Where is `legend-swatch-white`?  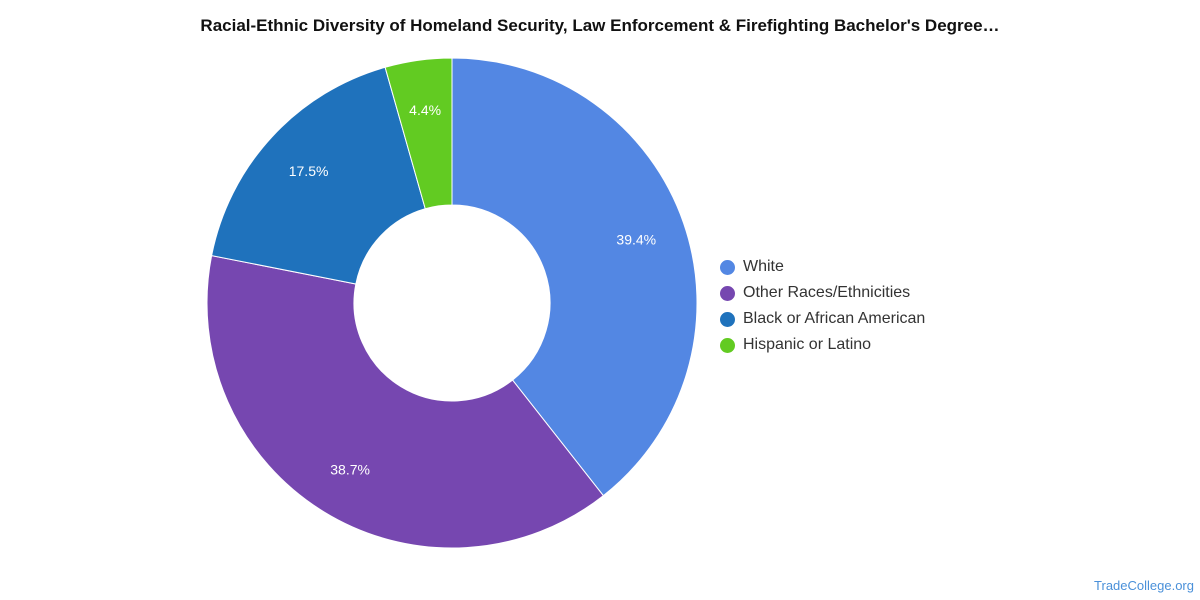
legend-swatch-white is located at coordinates (727, 267).